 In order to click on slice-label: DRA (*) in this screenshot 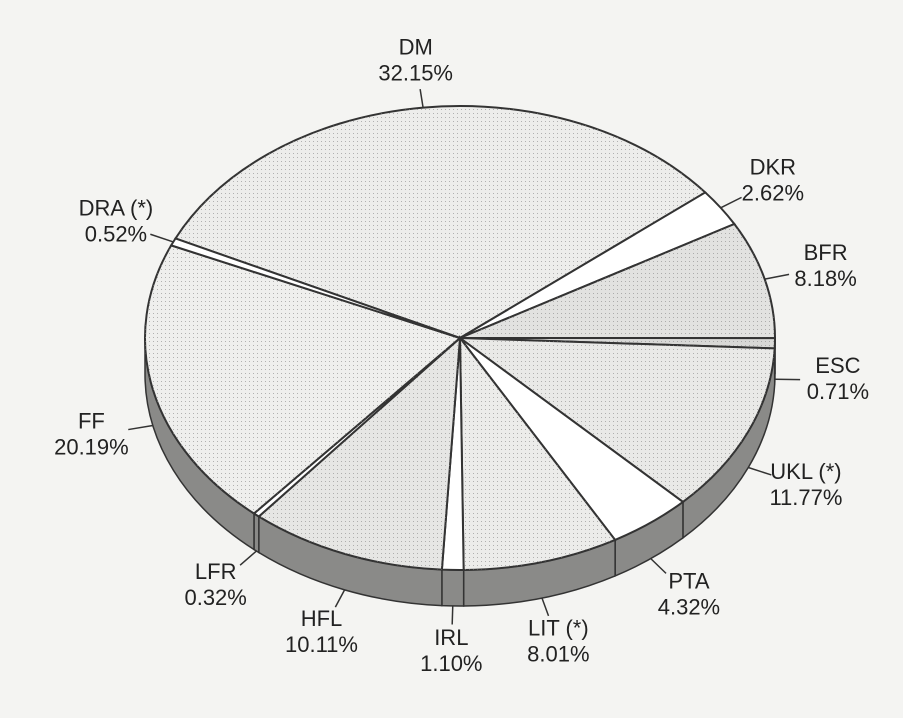, I will do `click(116, 208)`.